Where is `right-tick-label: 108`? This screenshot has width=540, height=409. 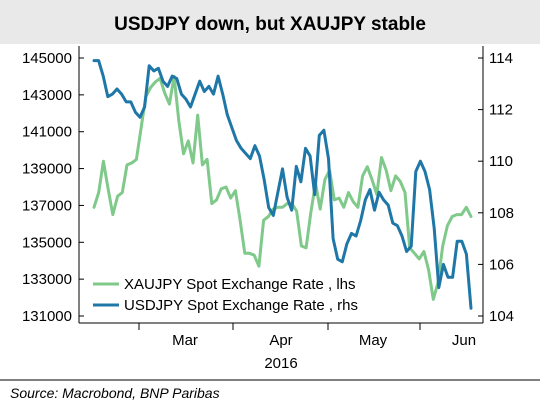 right-tick-label: 108 is located at coordinates (501, 213).